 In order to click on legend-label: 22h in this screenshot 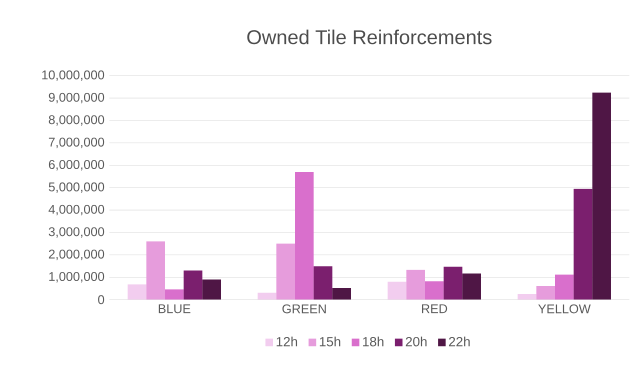, I will do `click(459, 341)`.